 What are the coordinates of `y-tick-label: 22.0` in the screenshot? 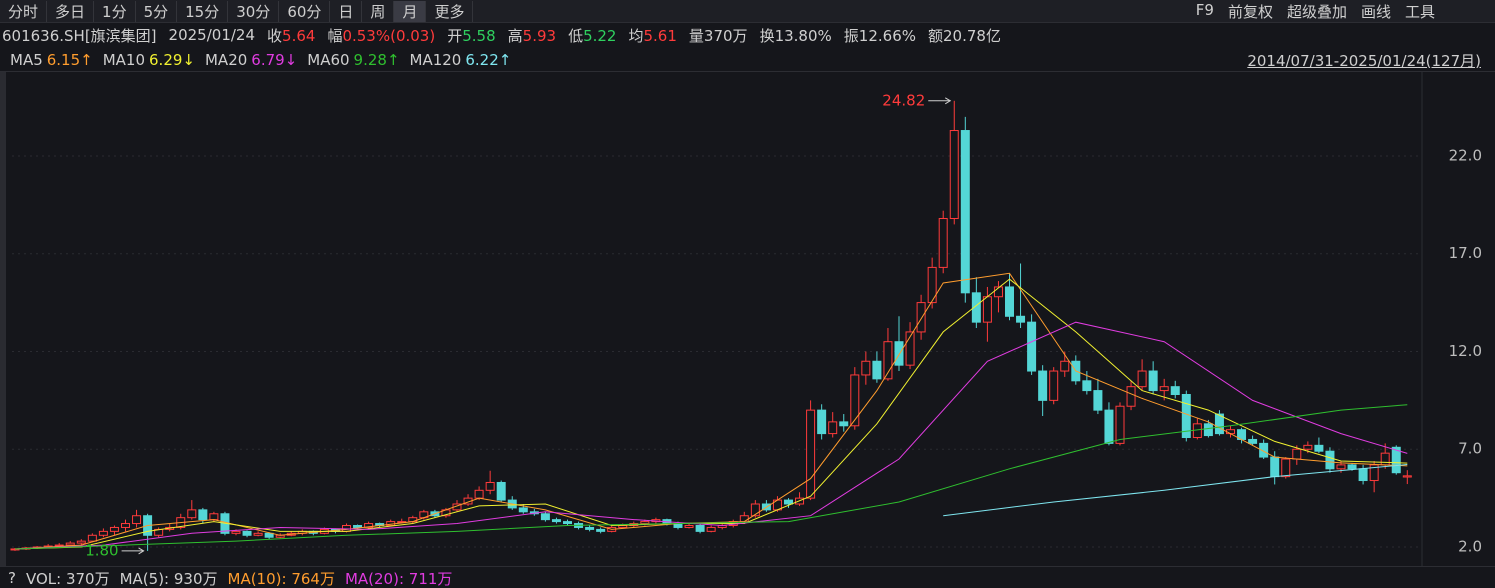 It's located at (1465, 155).